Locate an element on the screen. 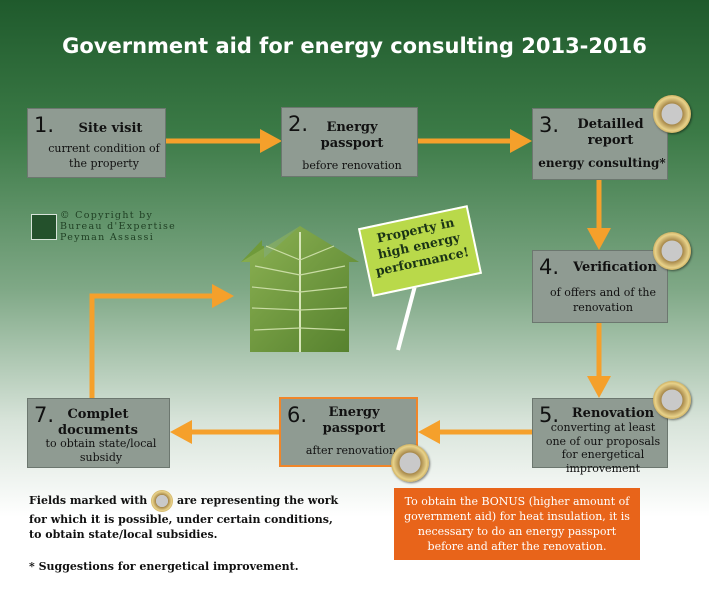 Image resolution: width=709 pixels, height=601 pixels. step-description: current condition of the property is located at coordinates (104, 156).